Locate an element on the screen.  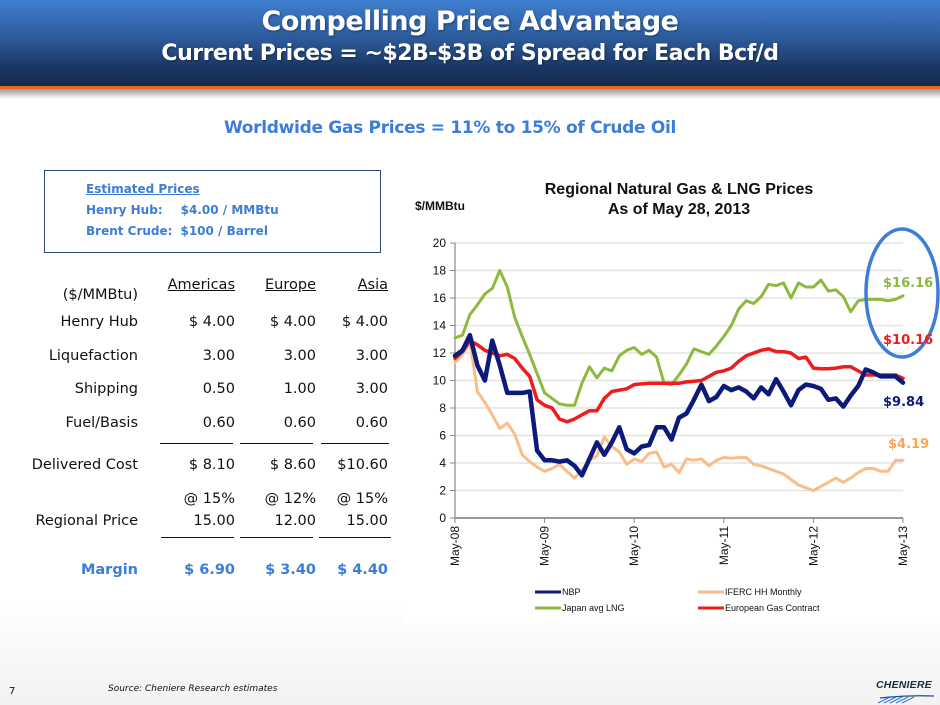
legend-label: IFERC HH Monthly is located at coordinates (763, 592).